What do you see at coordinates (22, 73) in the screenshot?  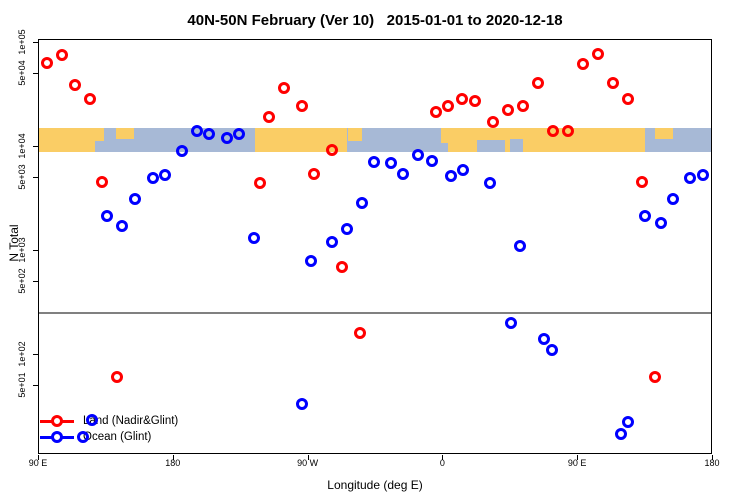 I see `y-tick-label: 5e+04` at bounding box center [22, 73].